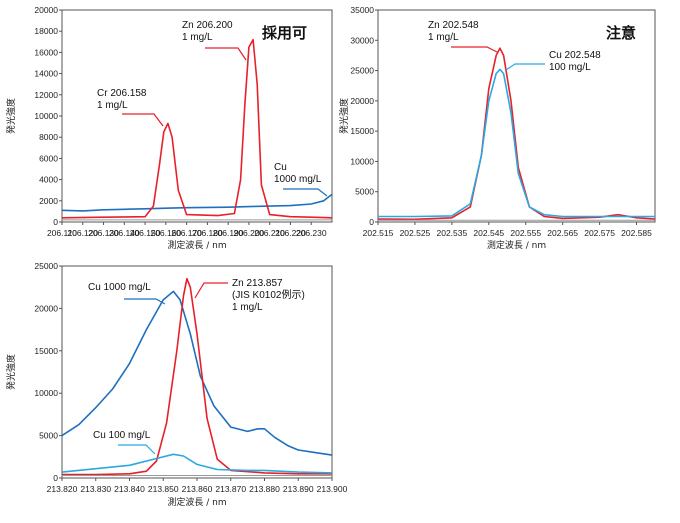 This screenshot has width=680, height=523. Describe the element at coordinates (284, 33) in the screenshot. I see `chart-stamp: 採用可` at that location.